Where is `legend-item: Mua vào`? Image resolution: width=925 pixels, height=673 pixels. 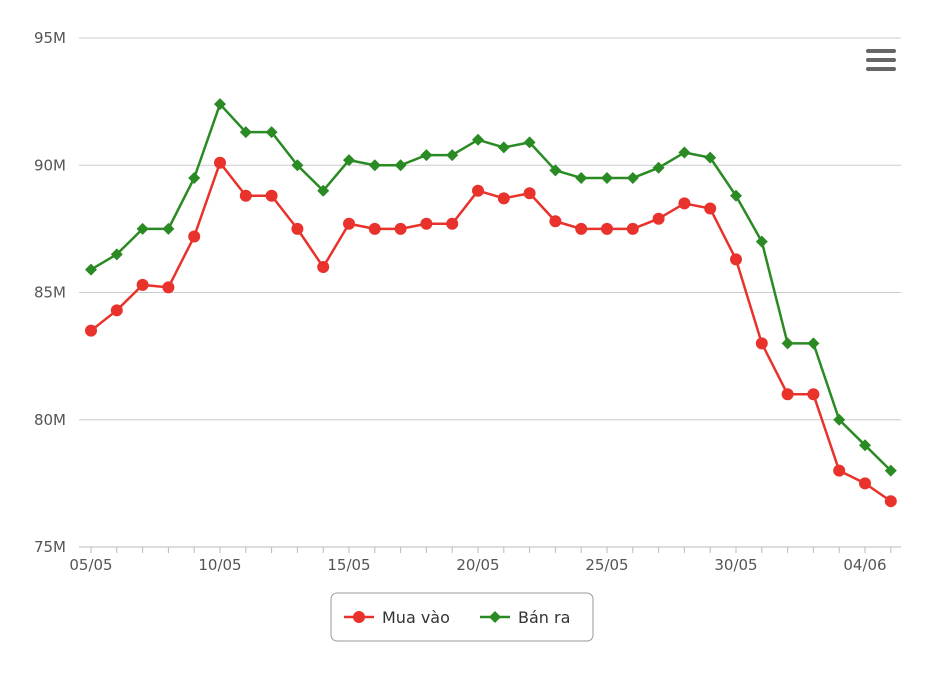
legend-item: Mua vào is located at coordinates (397, 617).